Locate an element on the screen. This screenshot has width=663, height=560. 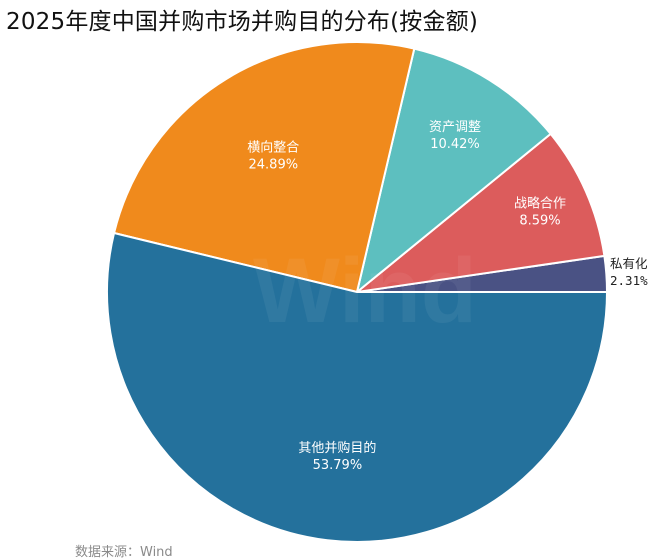
slice-label-3: 资产调整 10.42% is located at coordinates (455, 136).